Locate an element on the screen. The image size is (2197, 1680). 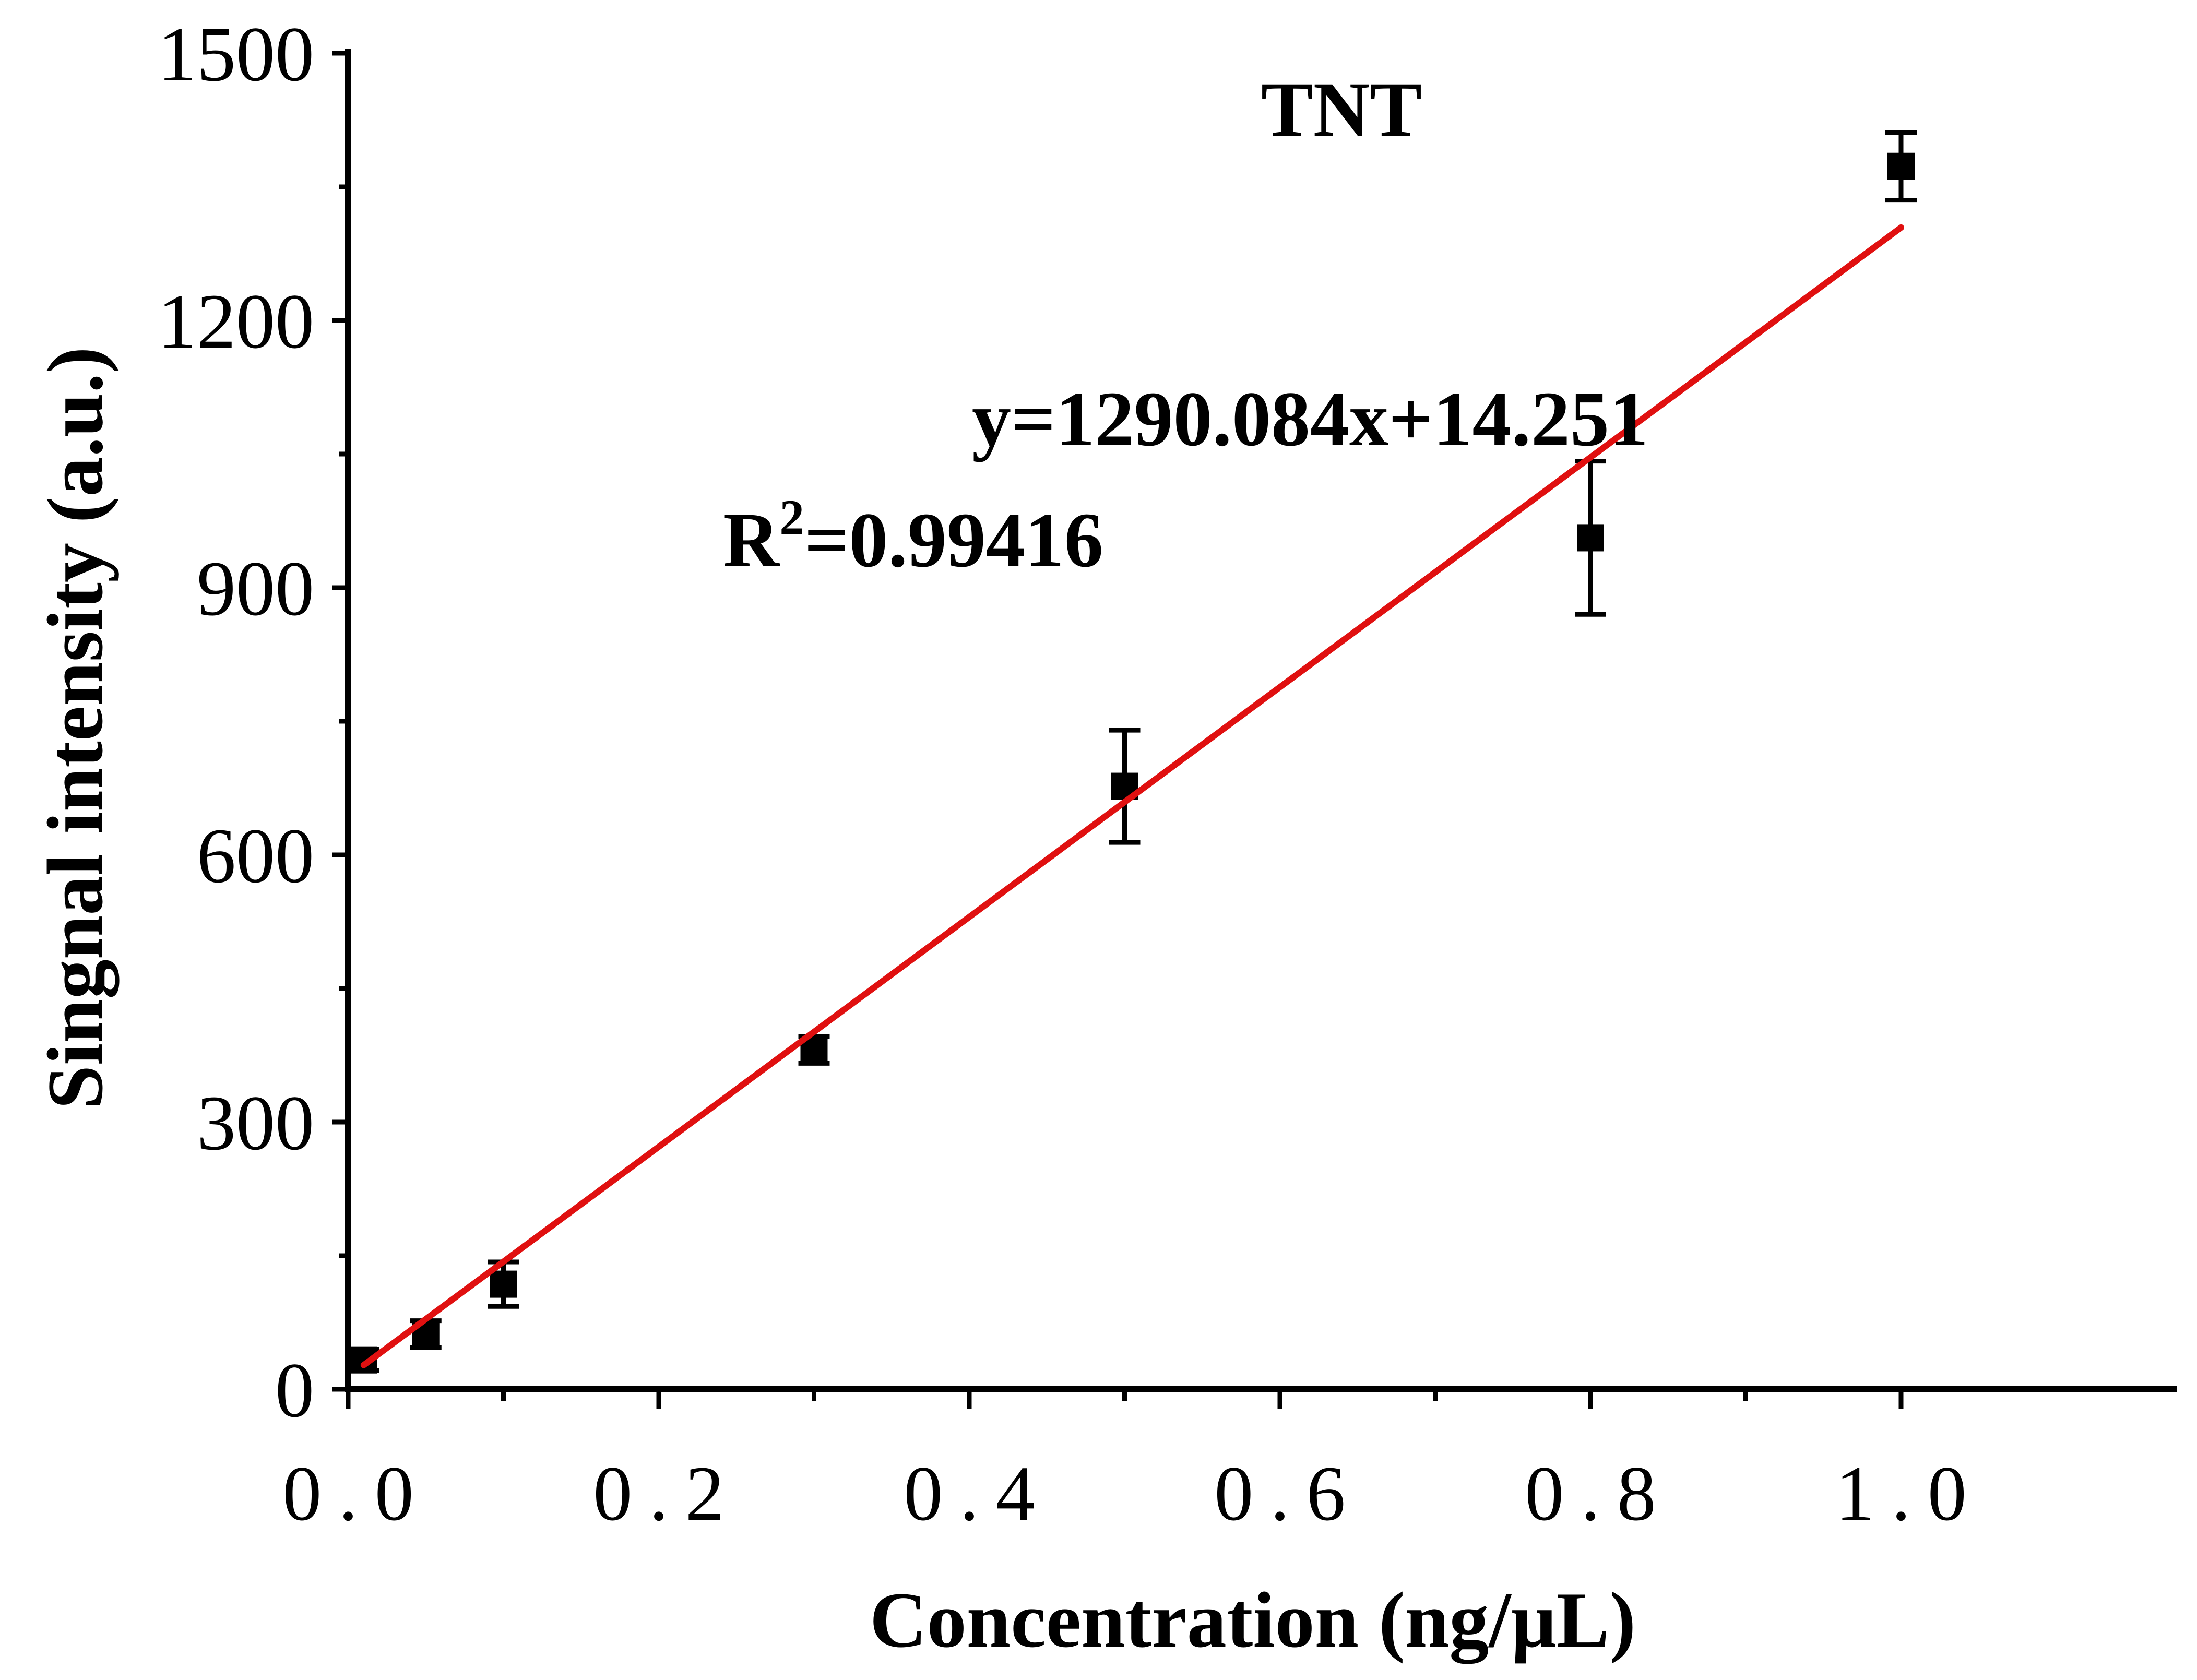
x-axis-ticks: 0.0 0.2 0.4 0.6 0.8 1.0 is located at coordinates (1133, 1463).